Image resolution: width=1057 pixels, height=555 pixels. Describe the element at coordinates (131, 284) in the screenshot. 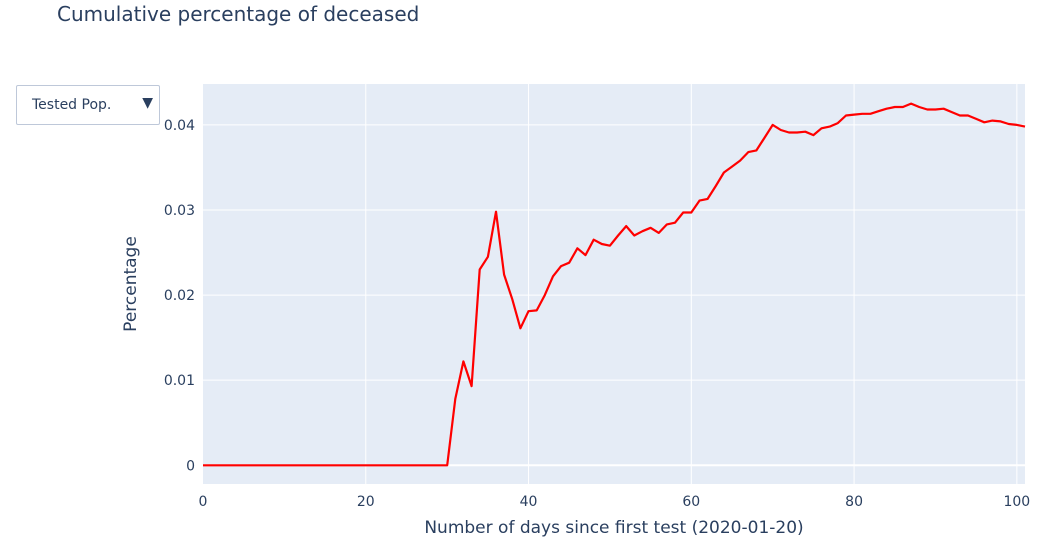

I see `y-axis-title: Percentage` at that location.